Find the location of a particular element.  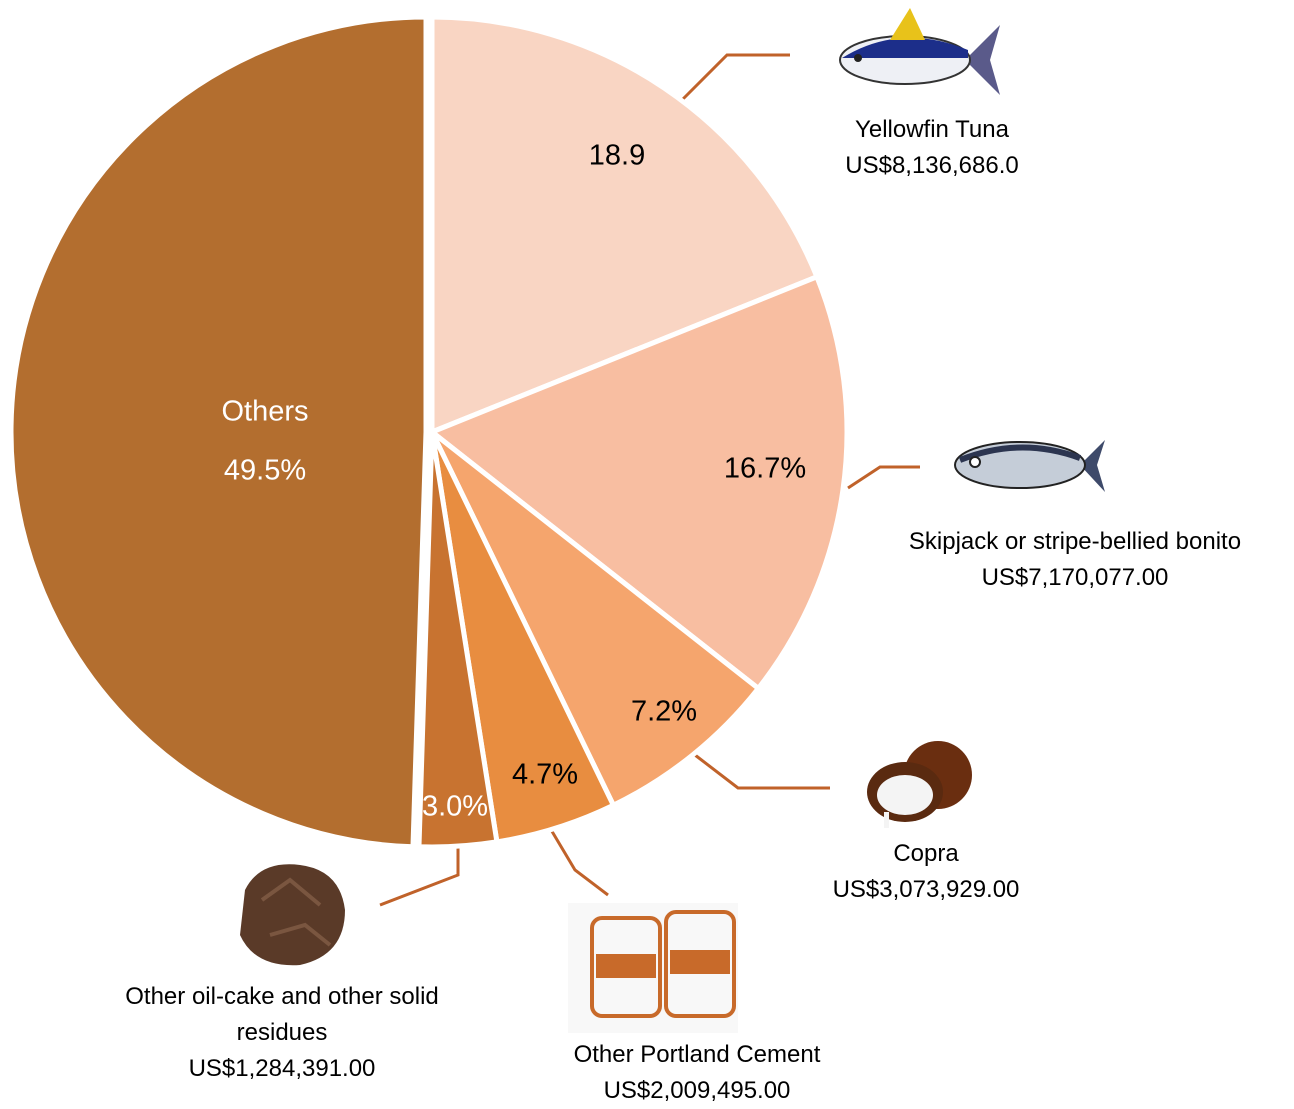

skipjack-icon is located at coordinates (1029, 466).